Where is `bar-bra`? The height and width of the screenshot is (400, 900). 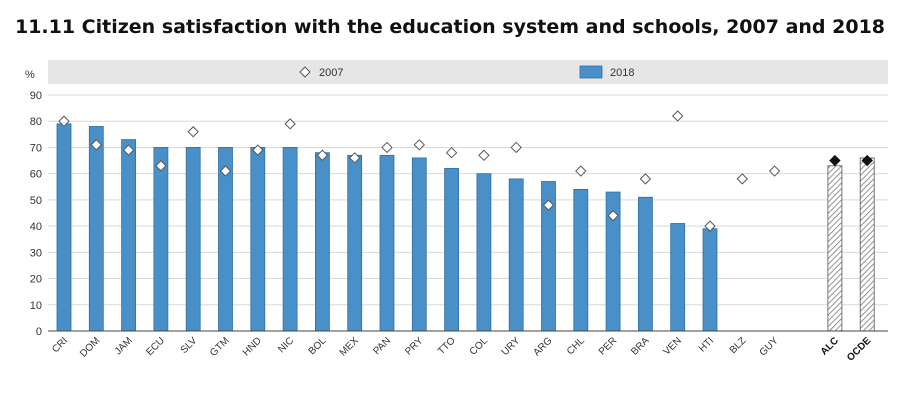
bar-bra is located at coordinates (645, 264).